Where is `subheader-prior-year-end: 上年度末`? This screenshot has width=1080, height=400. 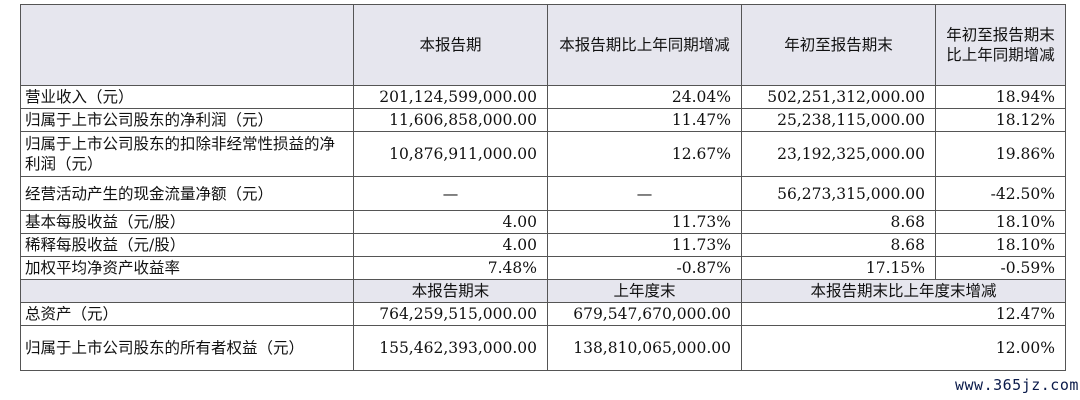 subheader-prior-year-end: 上年度末 is located at coordinates (644, 291).